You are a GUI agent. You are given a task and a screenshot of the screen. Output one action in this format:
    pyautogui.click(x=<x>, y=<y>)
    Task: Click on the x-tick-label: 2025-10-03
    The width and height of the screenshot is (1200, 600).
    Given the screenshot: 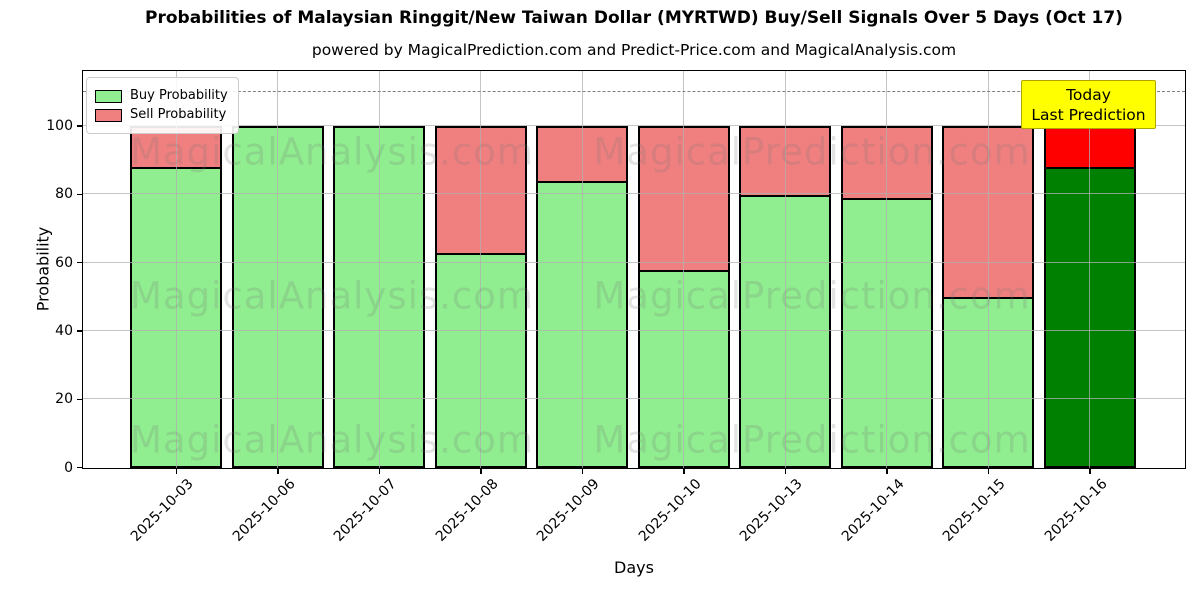 What is the action you would take?
    pyautogui.click(x=162, y=510)
    